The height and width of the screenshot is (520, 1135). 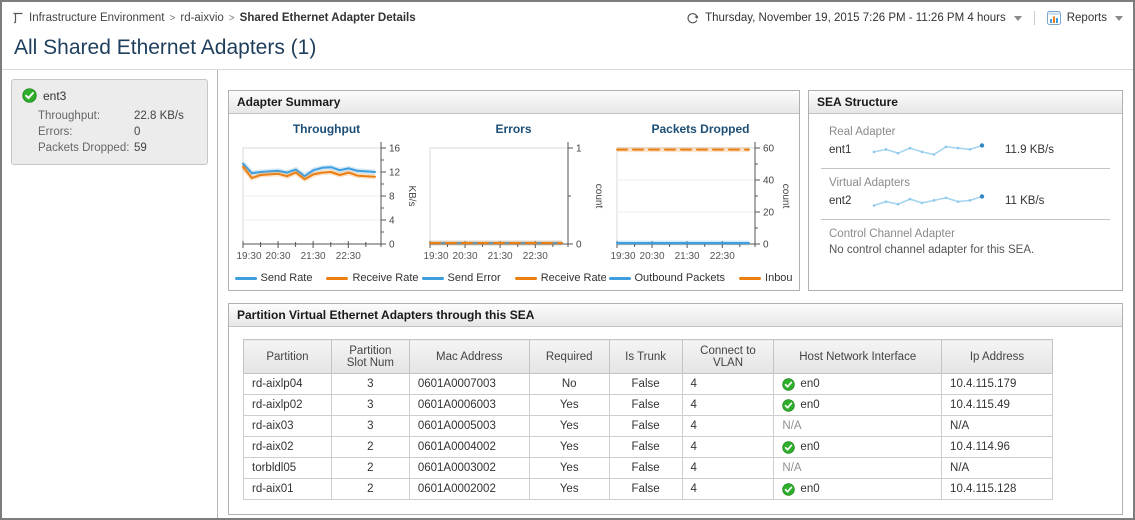 What do you see at coordinates (327, 18) in the screenshot?
I see `breadcrumb-item-current: Shared Ethernet Adapter Details` at bounding box center [327, 18].